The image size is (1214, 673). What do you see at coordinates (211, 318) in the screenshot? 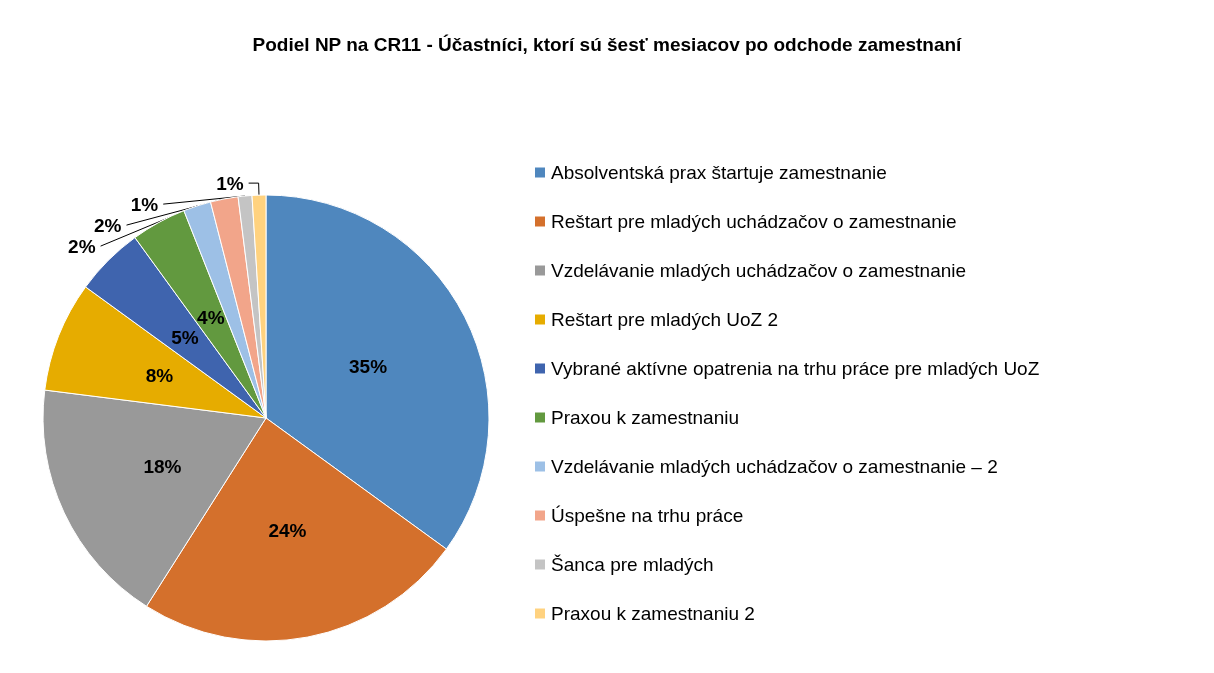
I see `data-label: 4%` at bounding box center [211, 318].